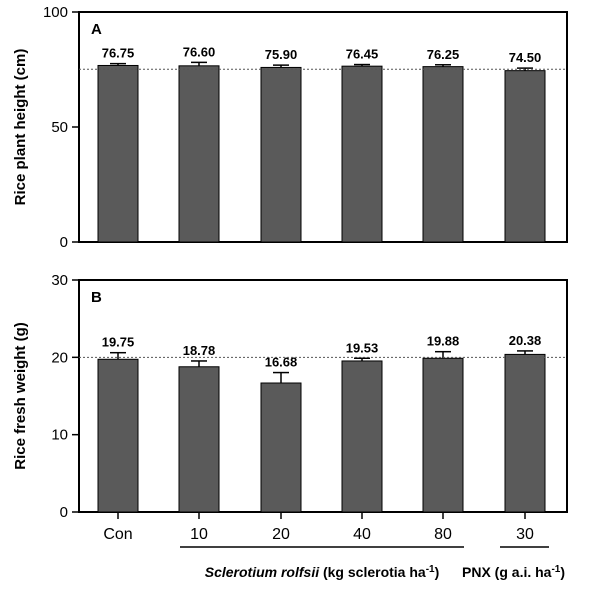 This screenshot has height=593, width=591. What do you see at coordinates (59, 435) in the screenshot?
I see `y-tick-label: 10` at bounding box center [59, 435].